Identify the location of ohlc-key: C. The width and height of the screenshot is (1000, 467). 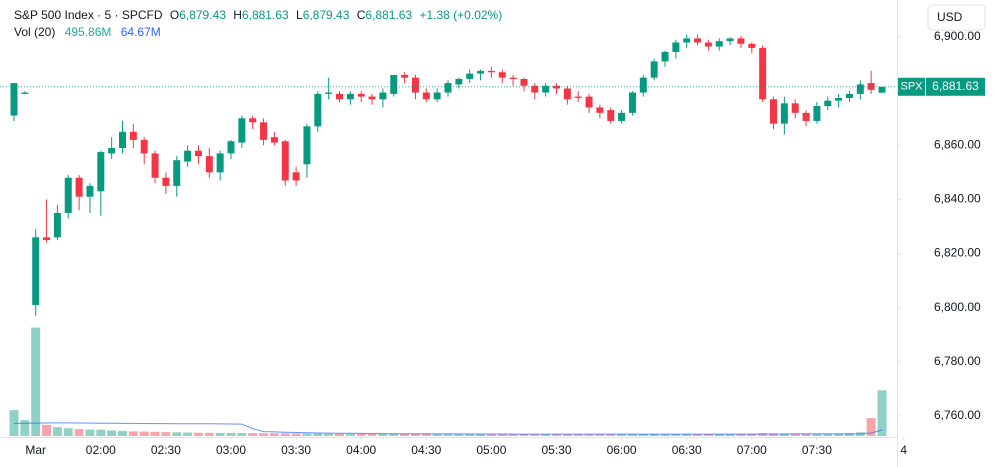
(361, 15).